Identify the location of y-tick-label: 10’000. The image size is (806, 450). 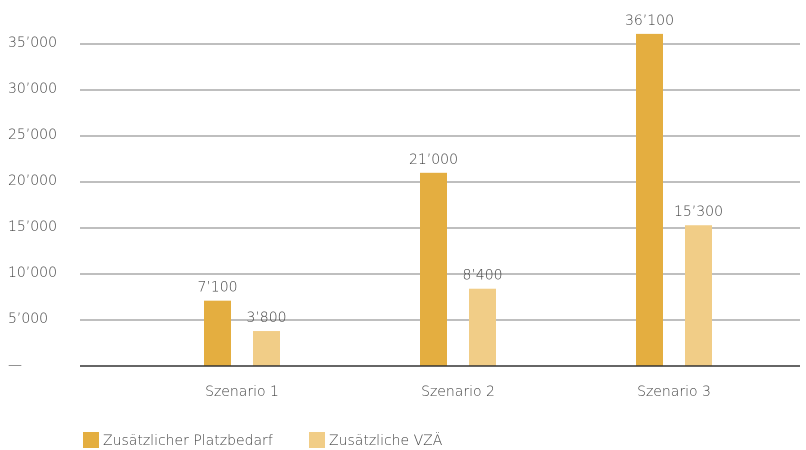
(32, 273).